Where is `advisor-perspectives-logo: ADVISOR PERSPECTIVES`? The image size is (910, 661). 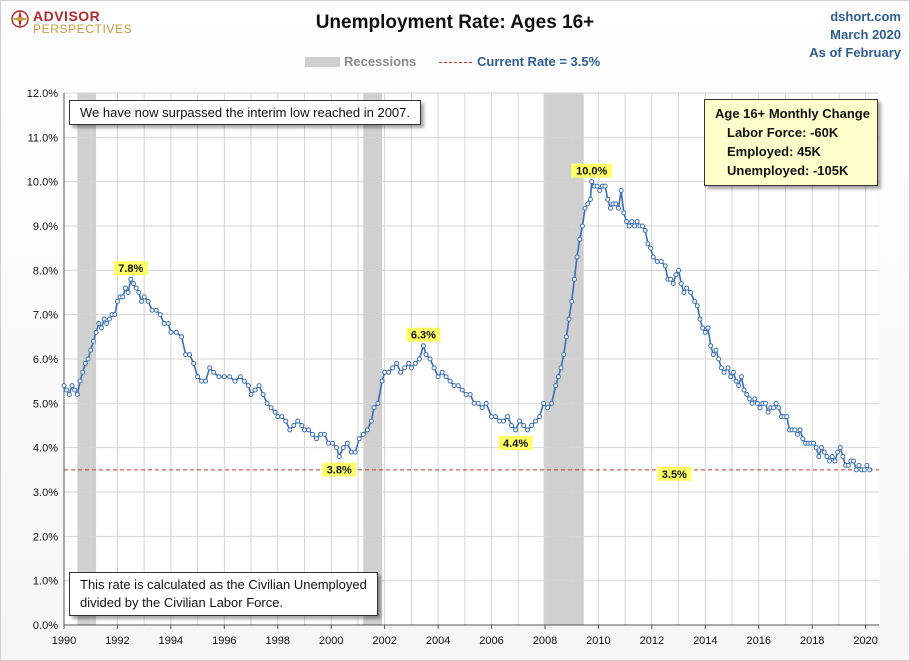
advisor-perspectives-logo: ADVISOR PERSPECTIVES is located at coordinates (73, 22).